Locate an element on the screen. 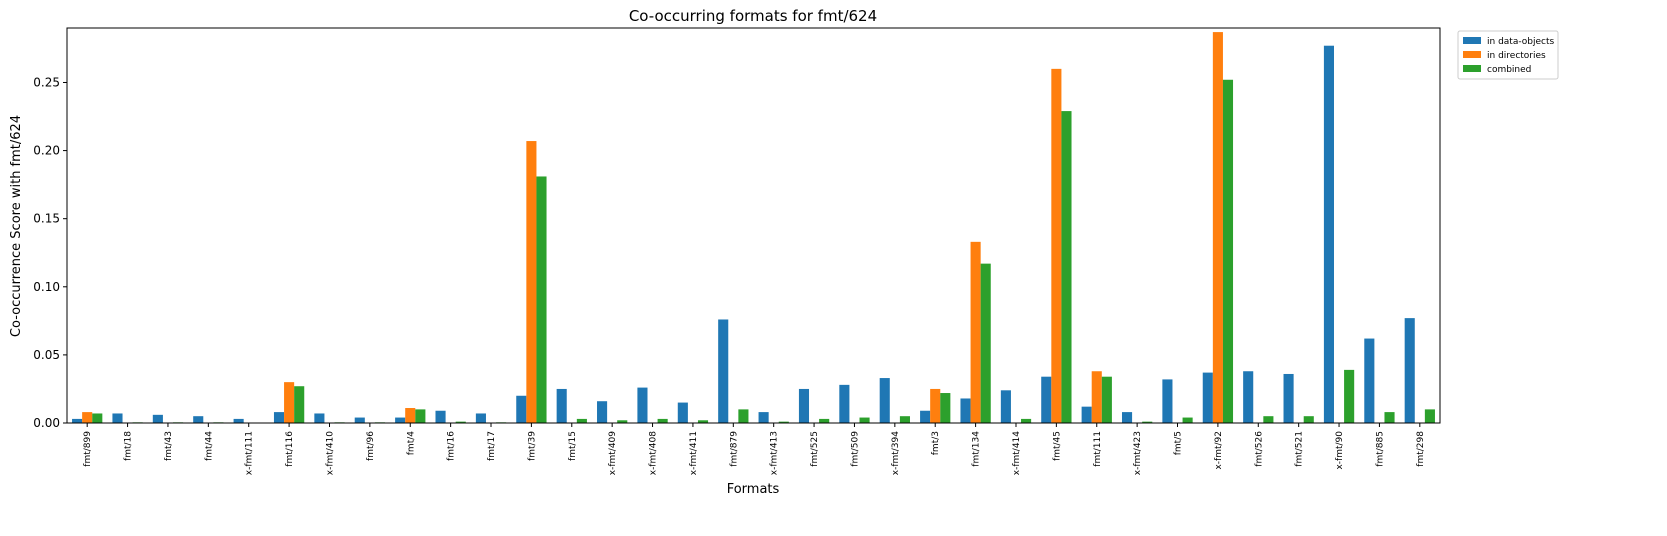 The width and height of the screenshot is (1667, 536). bar-combined-fmt/885 is located at coordinates (1389, 417).